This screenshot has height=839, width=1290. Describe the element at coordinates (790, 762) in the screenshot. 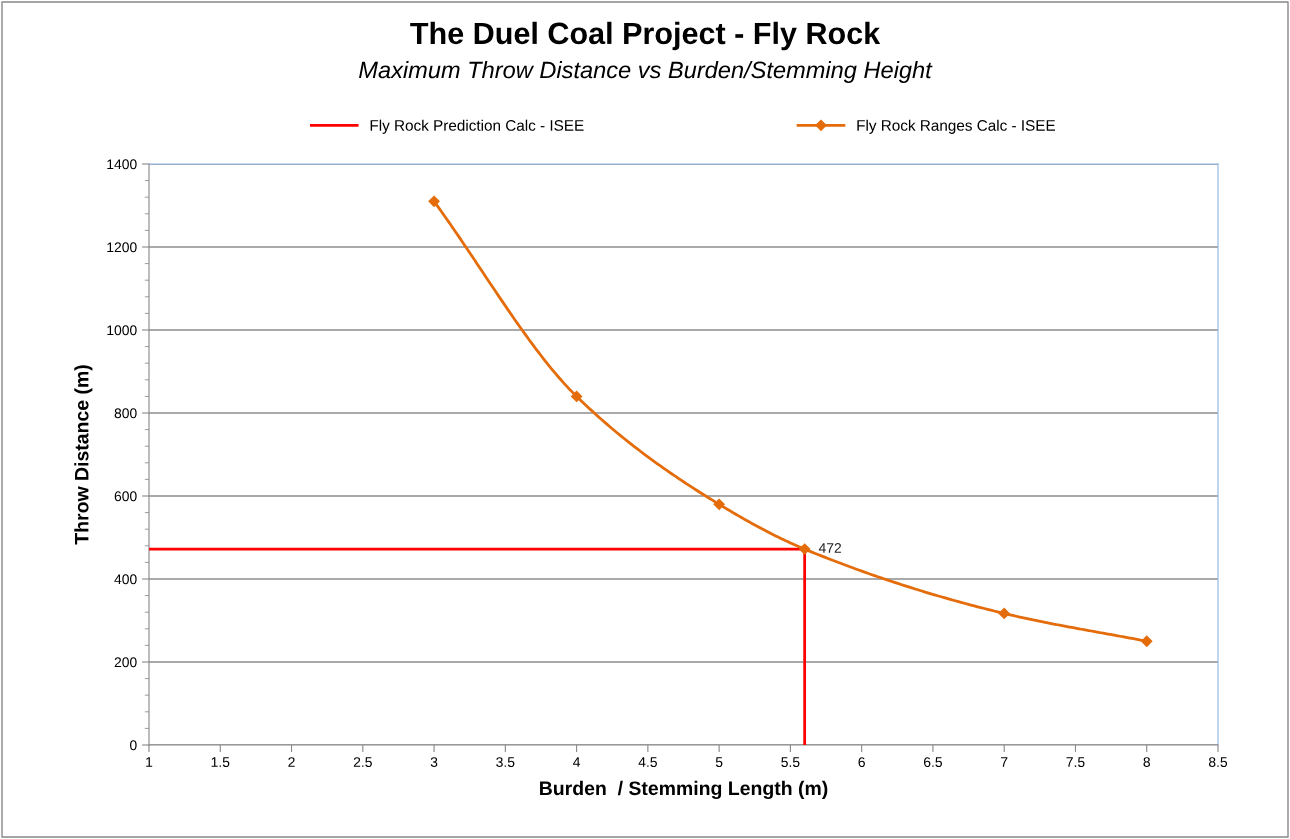

I see `x-tick-label: 5.5` at that location.